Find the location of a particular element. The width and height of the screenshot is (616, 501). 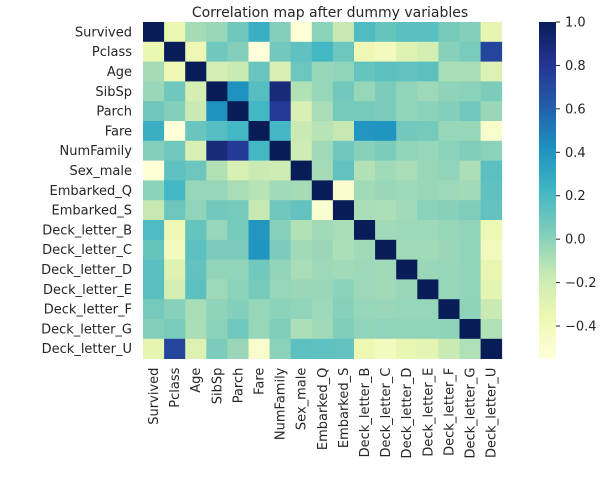

colorbar-tick-label: 1.0 is located at coordinates (575, 23).